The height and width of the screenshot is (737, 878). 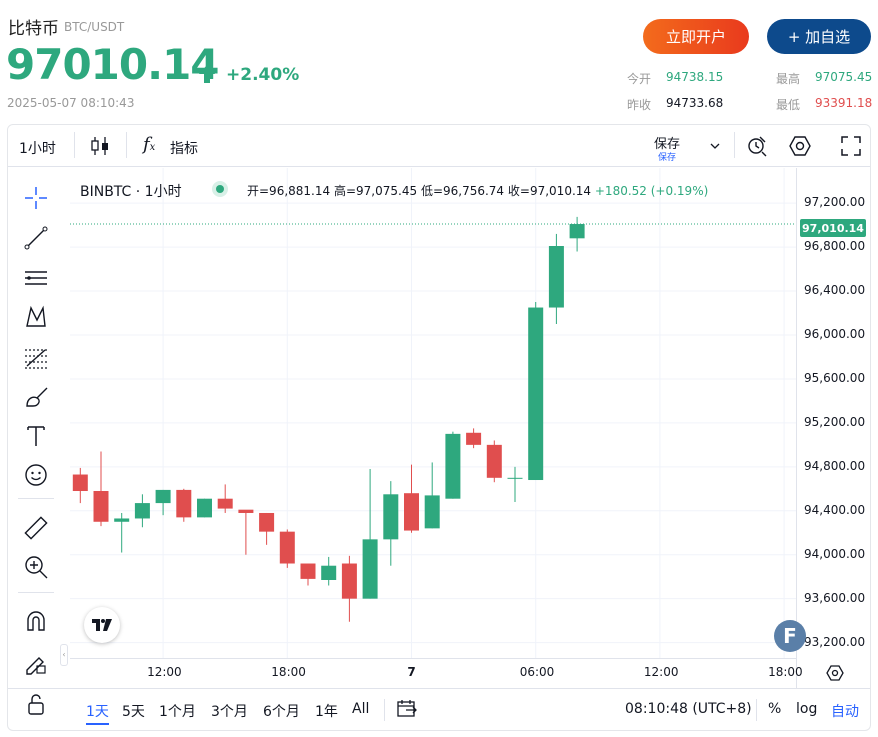 I want to click on price-tick-label: 93,200.00, so click(x=835, y=641).